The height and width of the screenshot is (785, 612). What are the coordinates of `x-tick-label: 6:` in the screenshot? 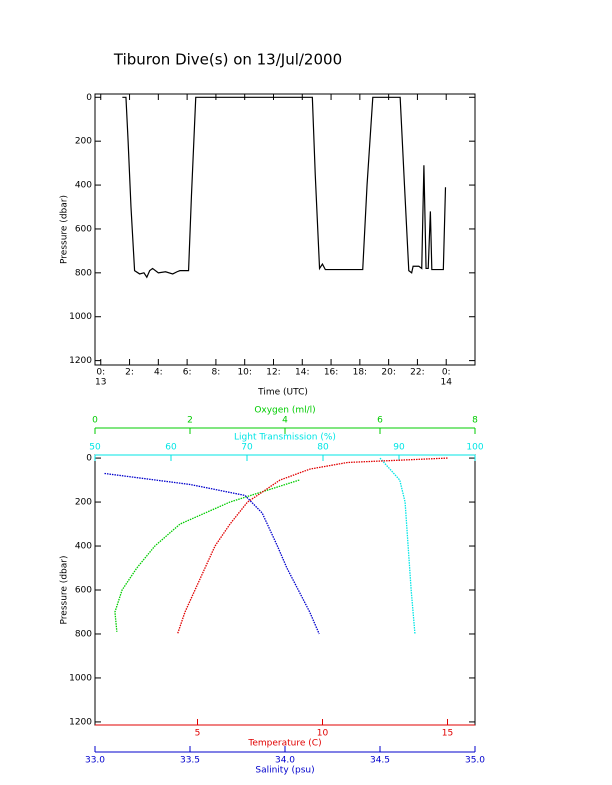 It's located at (187, 373).